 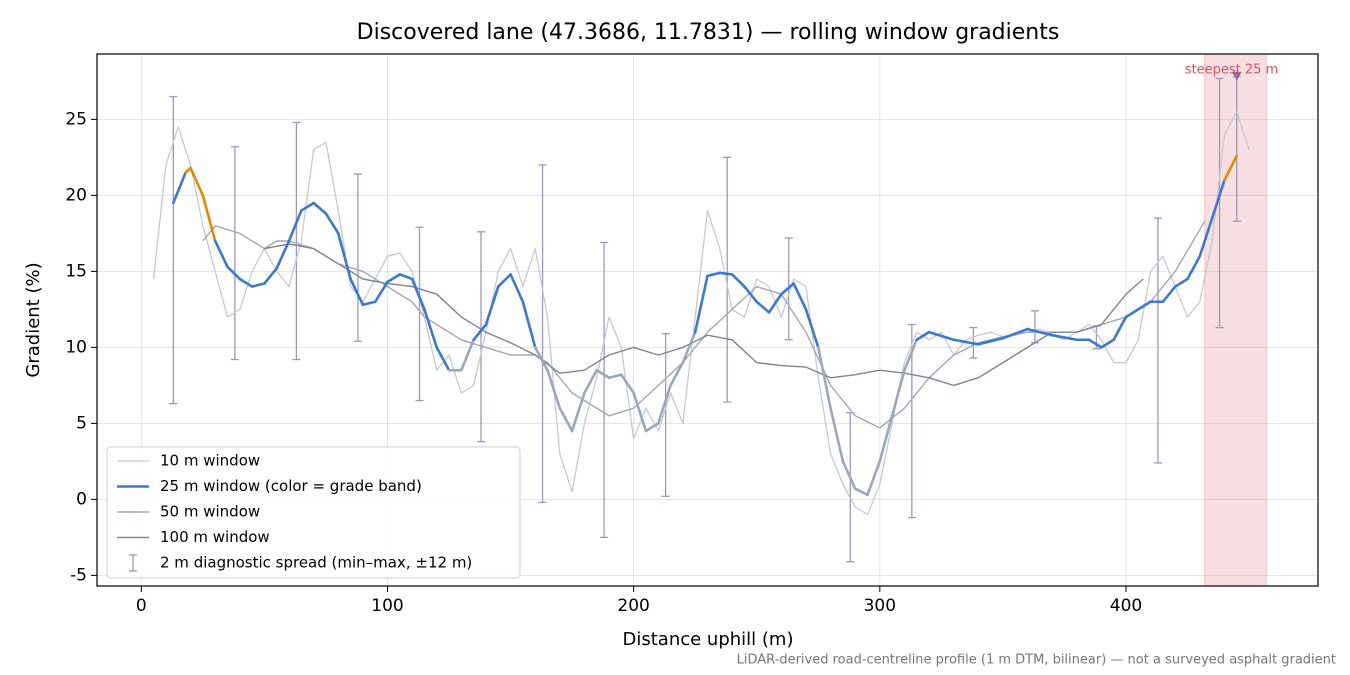 I want to click on y-tick-label: -5, so click(x=78, y=575).